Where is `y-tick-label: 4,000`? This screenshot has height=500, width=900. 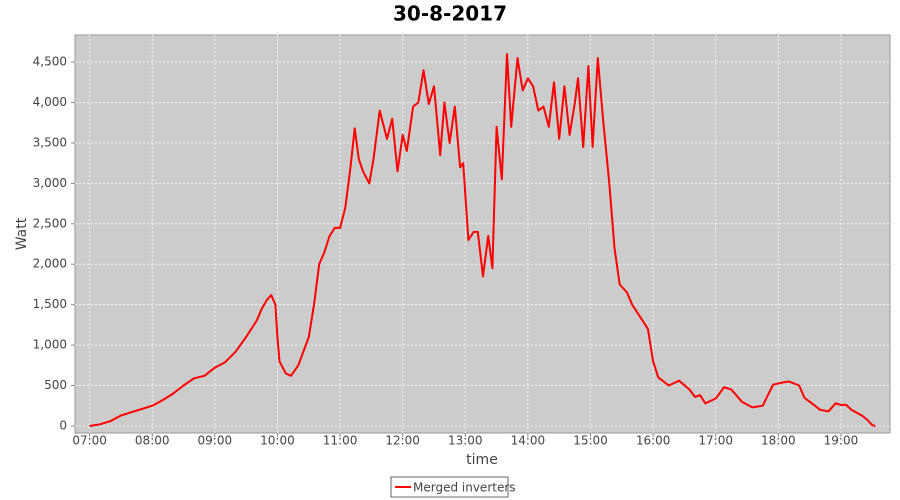 y-tick-label: 4,000 is located at coordinates (50, 102).